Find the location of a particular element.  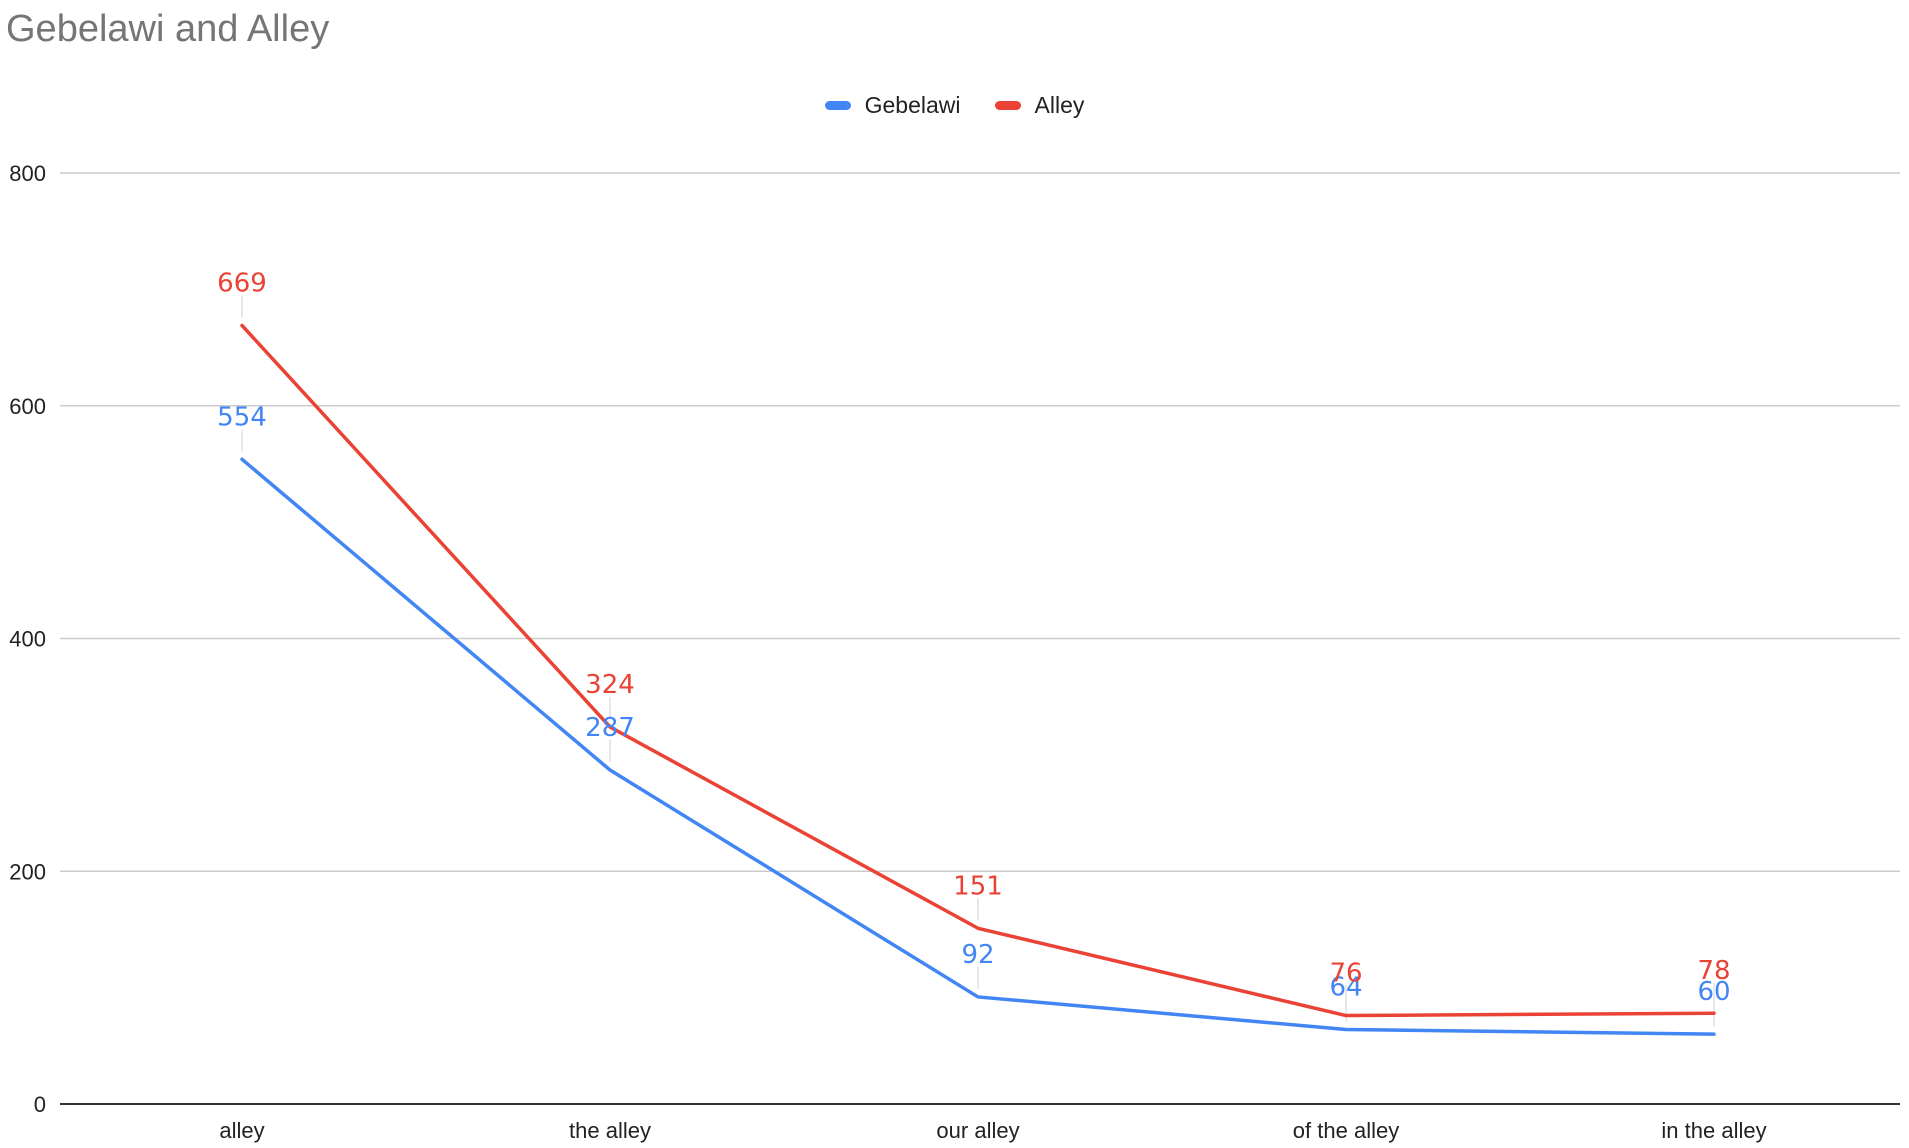

x-tick-label-of-the-alley: of the alley is located at coordinates (1346, 1130).